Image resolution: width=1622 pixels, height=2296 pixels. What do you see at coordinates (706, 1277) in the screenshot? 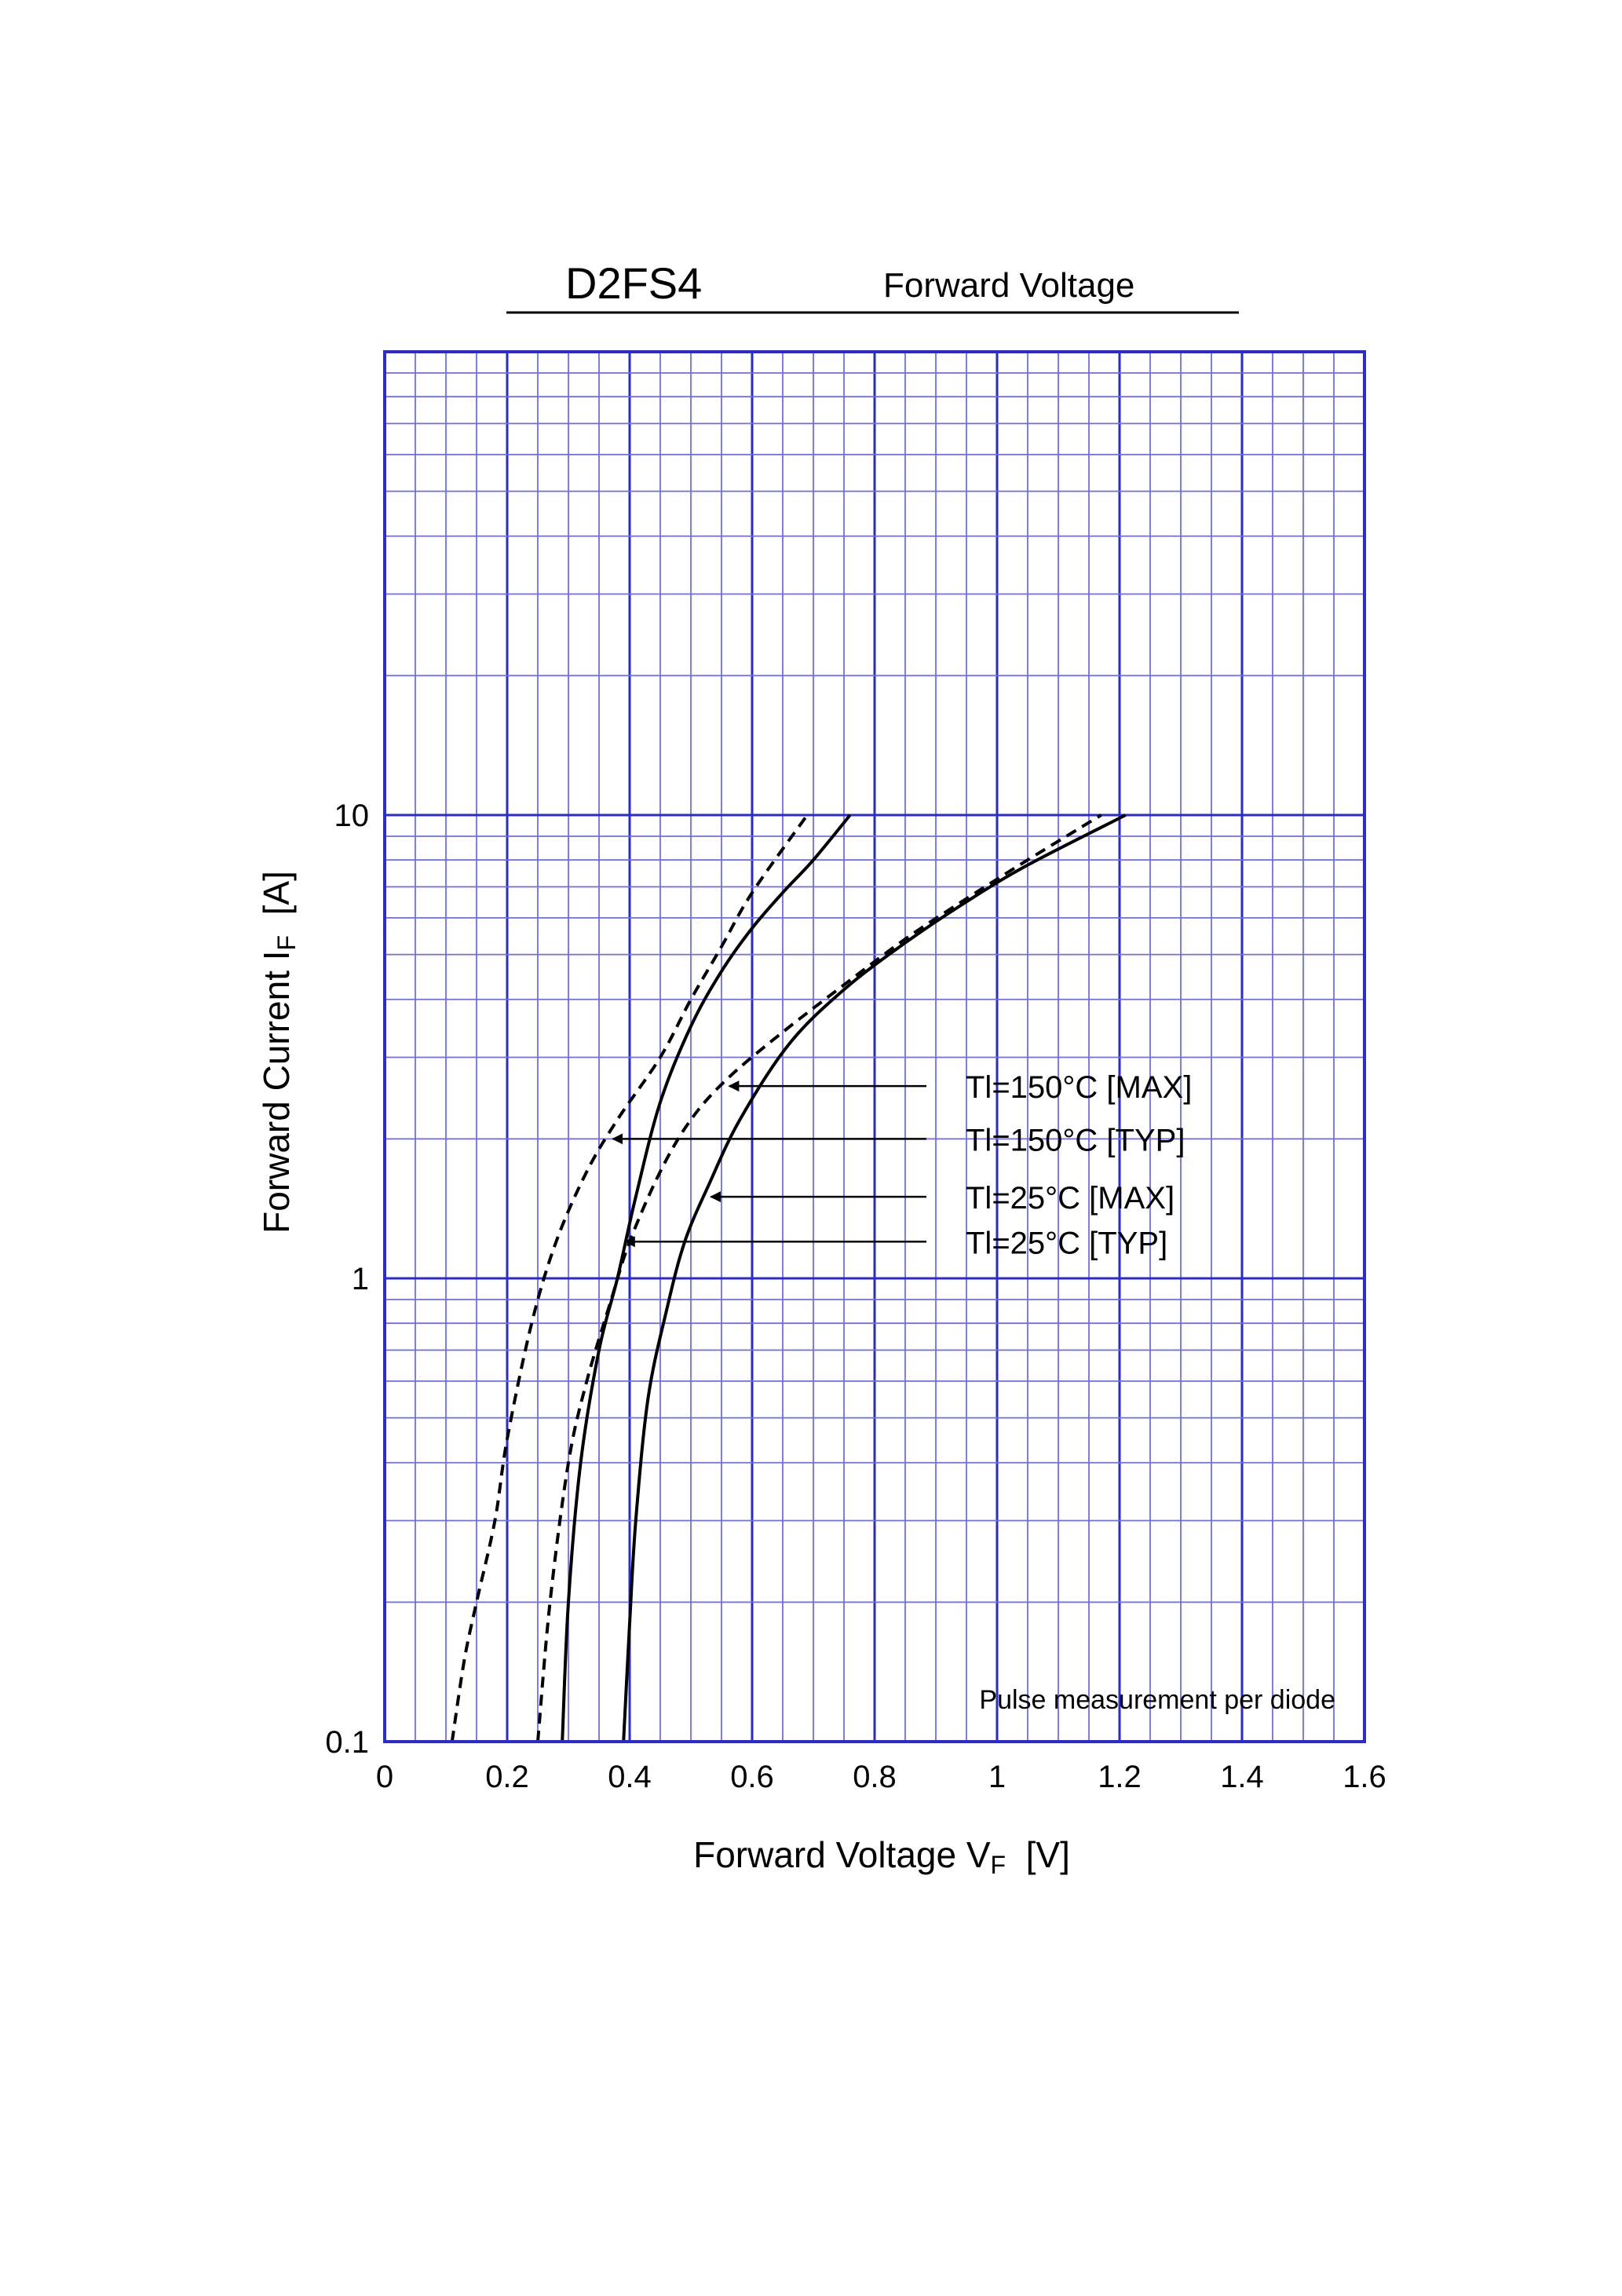
I see `series-line-tl-25-c-typ` at bounding box center [706, 1277].